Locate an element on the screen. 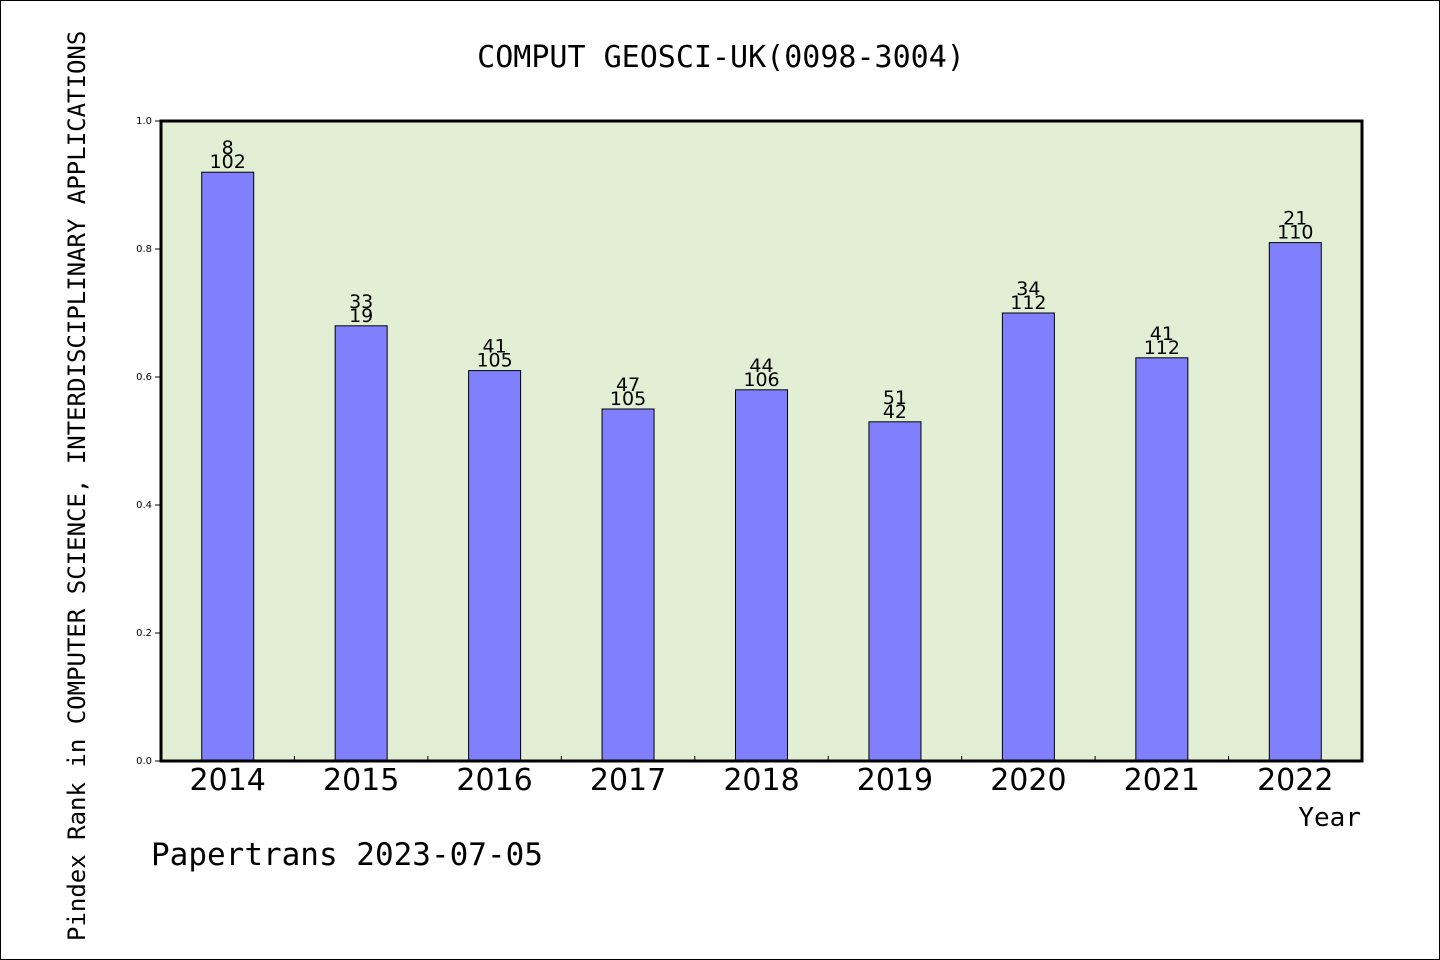  rank-label-2018: 44 is located at coordinates (761, 366).